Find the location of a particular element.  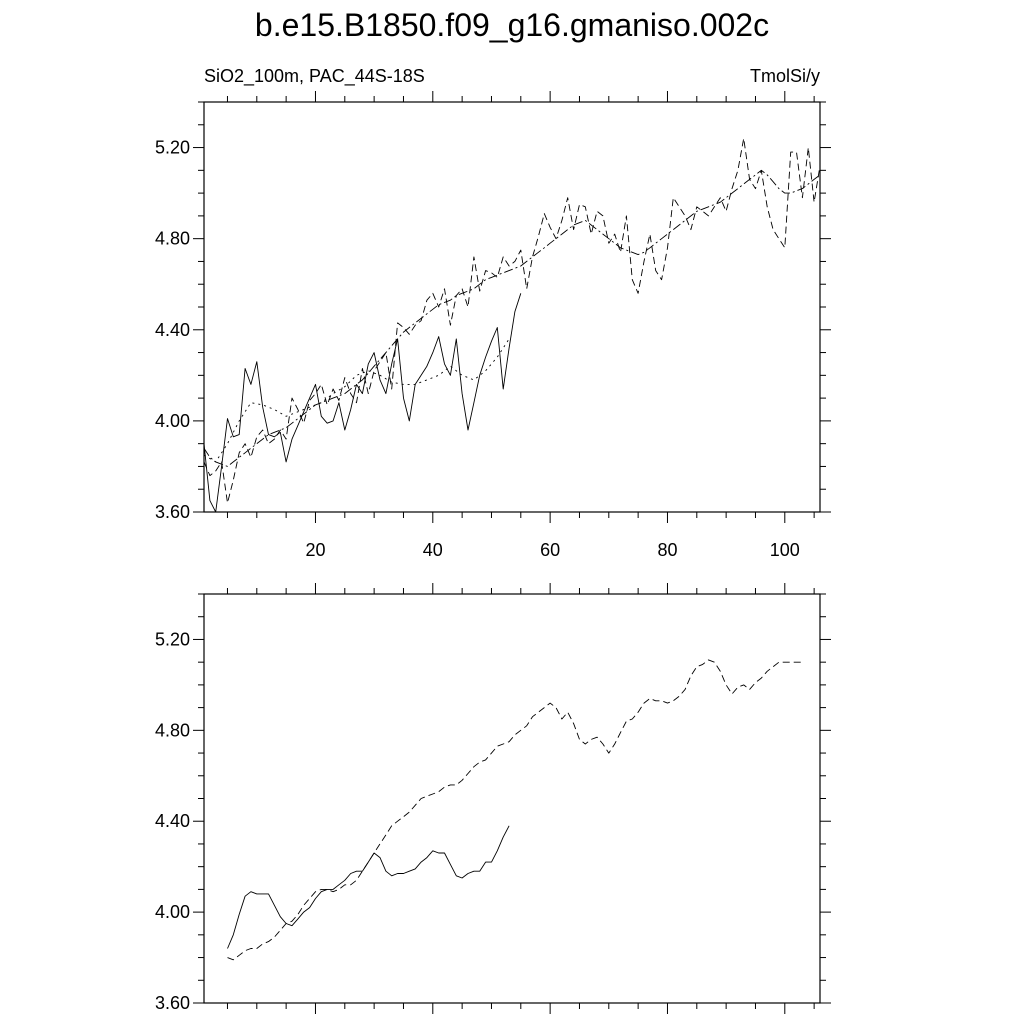

x-tick-label: 80 is located at coordinates (667, 550).